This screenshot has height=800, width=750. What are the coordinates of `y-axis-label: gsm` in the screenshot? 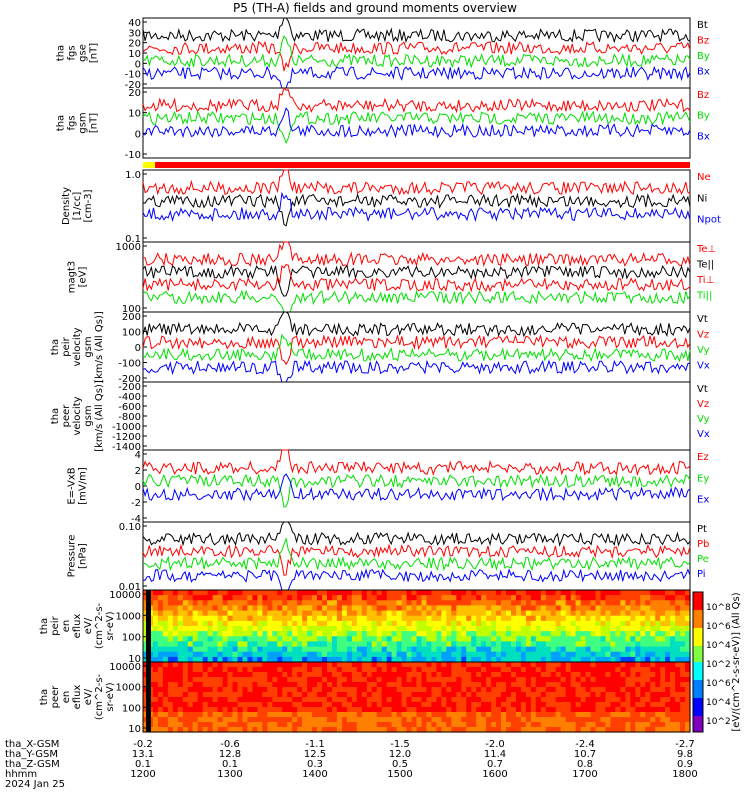 It's located at (83, 122).